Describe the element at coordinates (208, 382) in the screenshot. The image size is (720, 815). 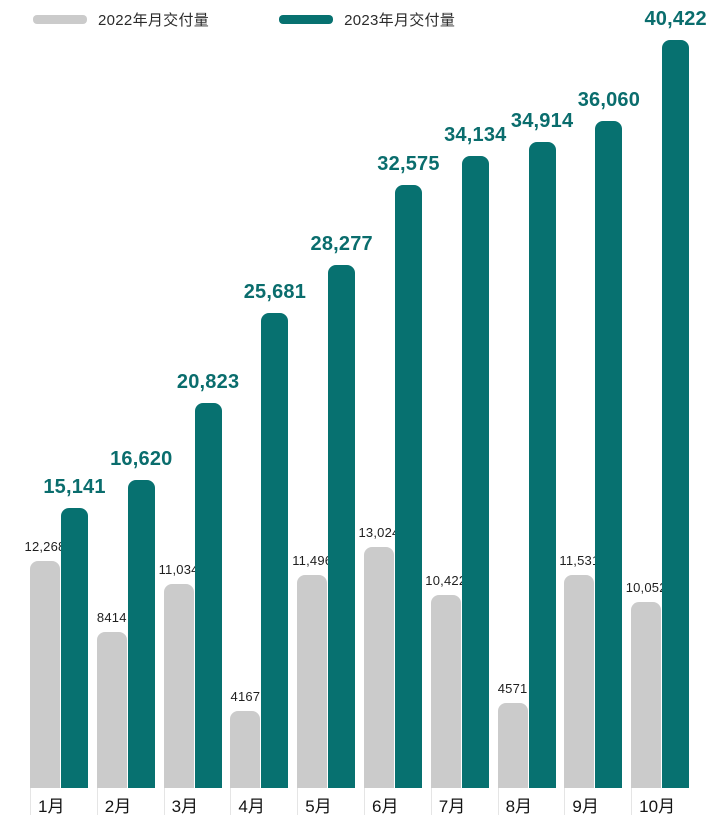
I see `bar-value-label: 20,823` at that location.